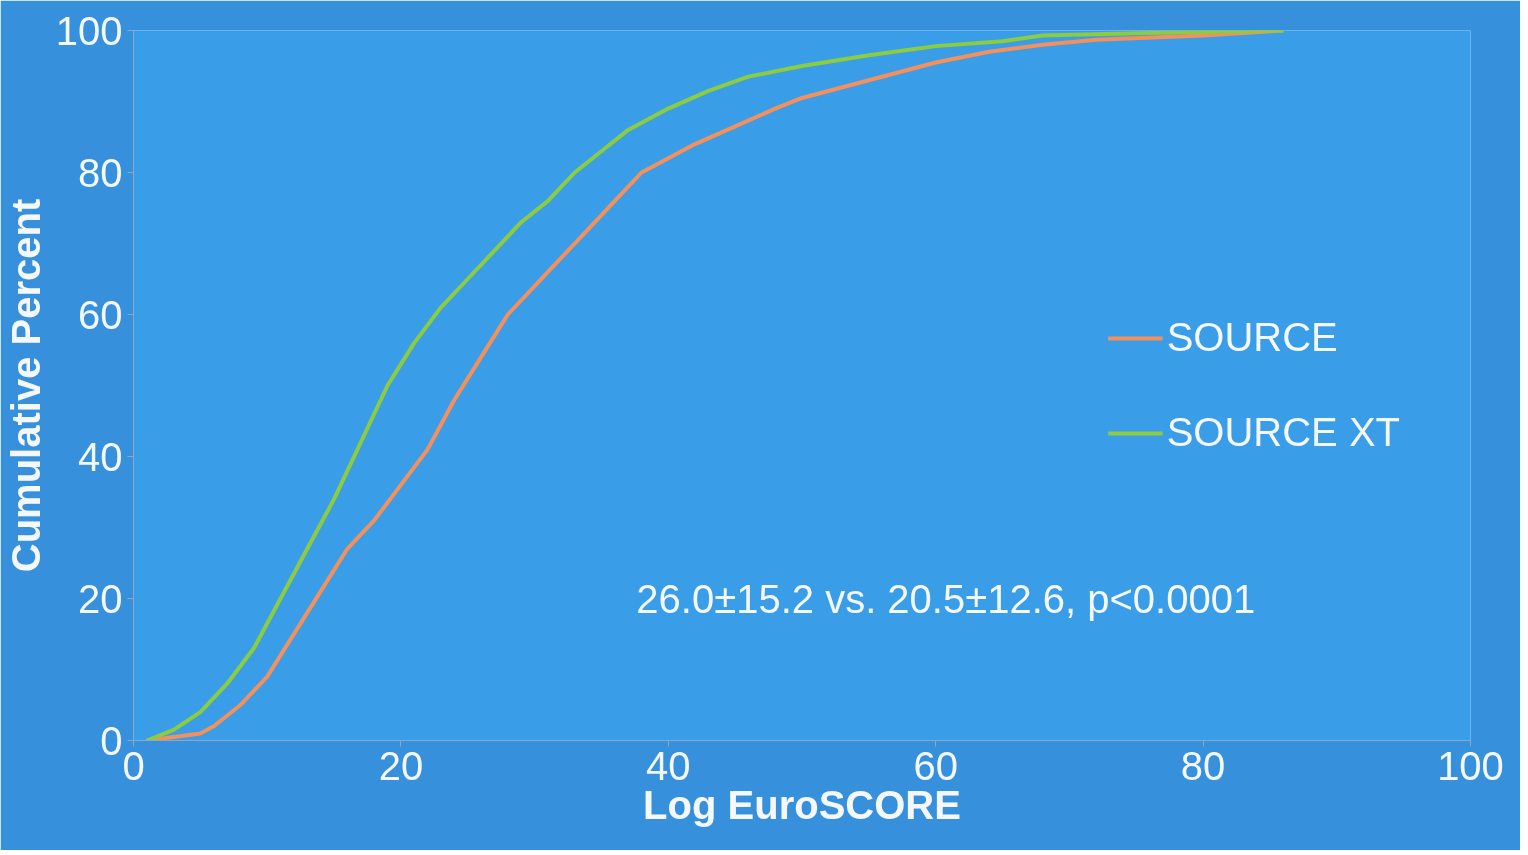 Image resolution: width=1528 pixels, height=855 pixels. What do you see at coordinates (946, 598) in the screenshot?
I see `annotation: 26.0±15.2 vs. 20.5±12.6, p<0.0001` at bounding box center [946, 598].